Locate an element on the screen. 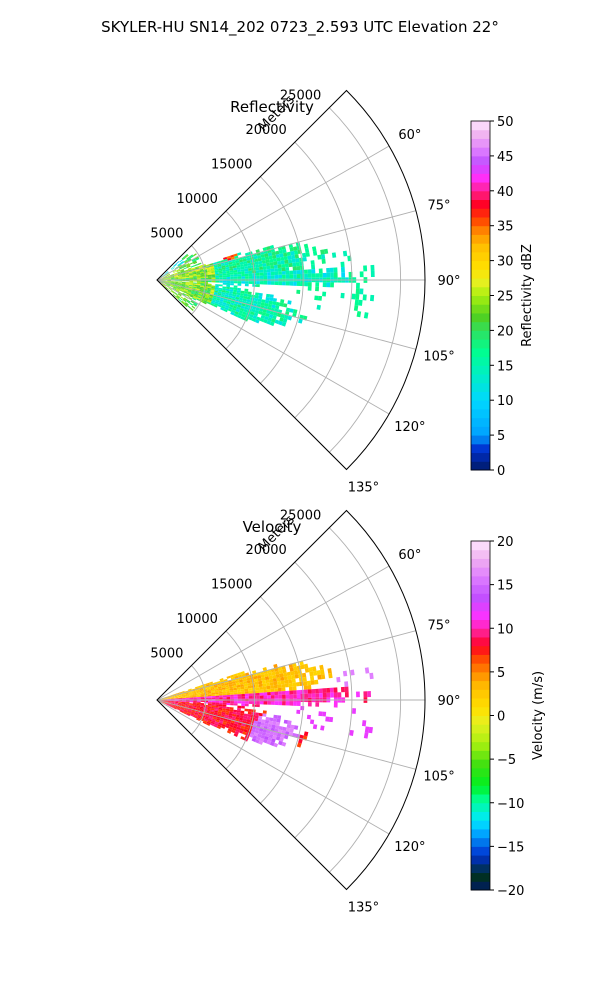 This screenshot has height=1000, width=600. colorbar-label: Velocity (m/s) is located at coordinates (538, 715).